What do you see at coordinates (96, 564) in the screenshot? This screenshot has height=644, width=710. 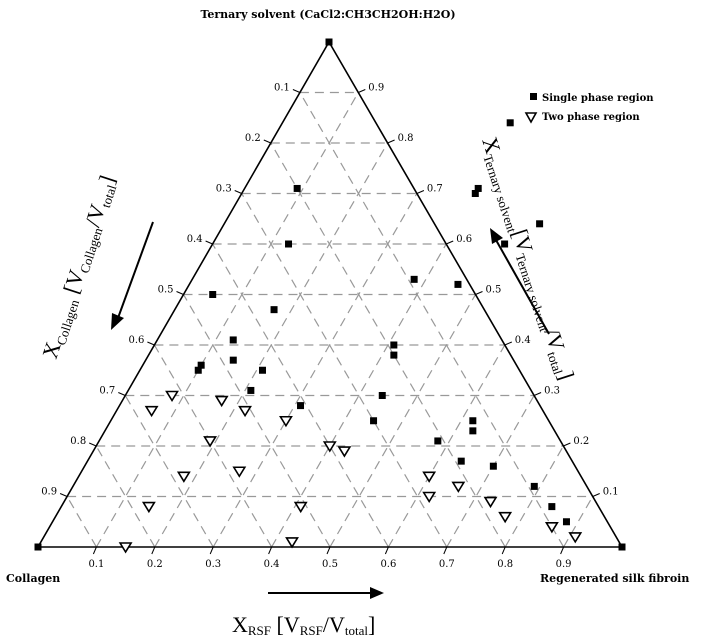 I see `tick-label-bottom: 0.1` at bounding box center [96, 564].